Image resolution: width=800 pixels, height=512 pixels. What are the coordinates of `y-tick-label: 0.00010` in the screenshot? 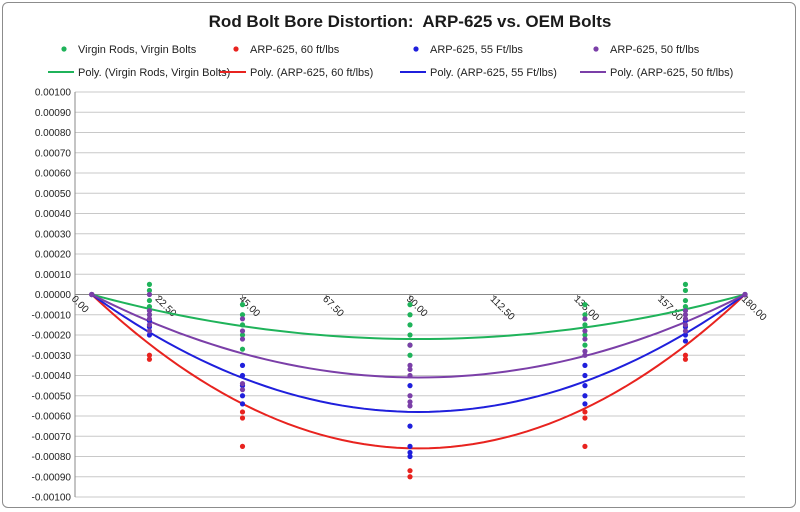 It's located at (53, 275).